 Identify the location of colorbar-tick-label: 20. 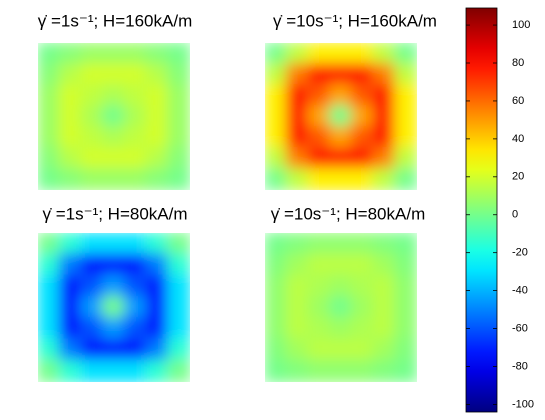
(518, 177).